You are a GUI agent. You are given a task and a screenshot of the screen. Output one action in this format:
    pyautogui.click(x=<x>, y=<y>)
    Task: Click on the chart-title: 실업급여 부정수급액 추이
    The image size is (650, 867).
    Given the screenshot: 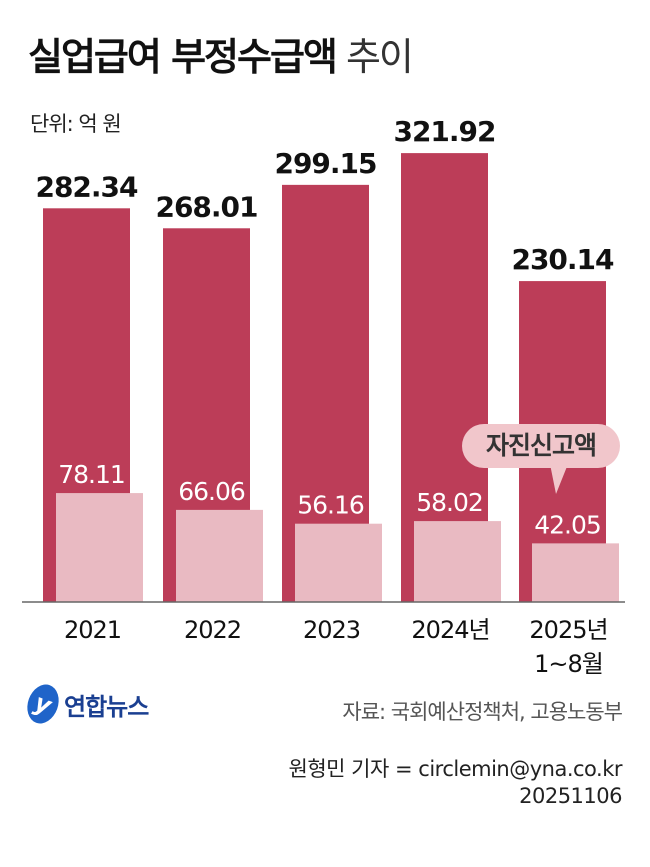 What is the action you would take?
    pyautogui.click(x=221, y=53)
    